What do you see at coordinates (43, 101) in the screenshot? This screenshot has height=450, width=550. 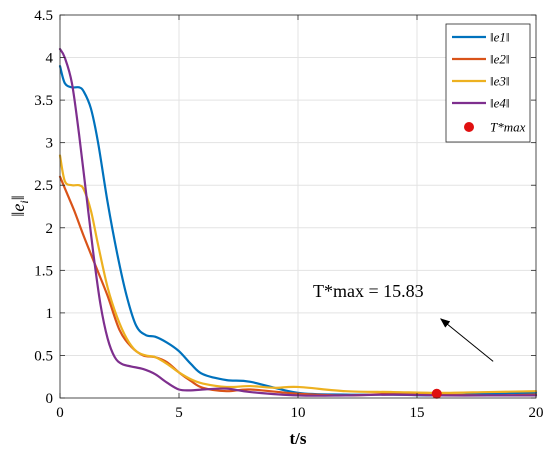 I see `y-tick-label: 3.5` at bounding box center [43, 101].